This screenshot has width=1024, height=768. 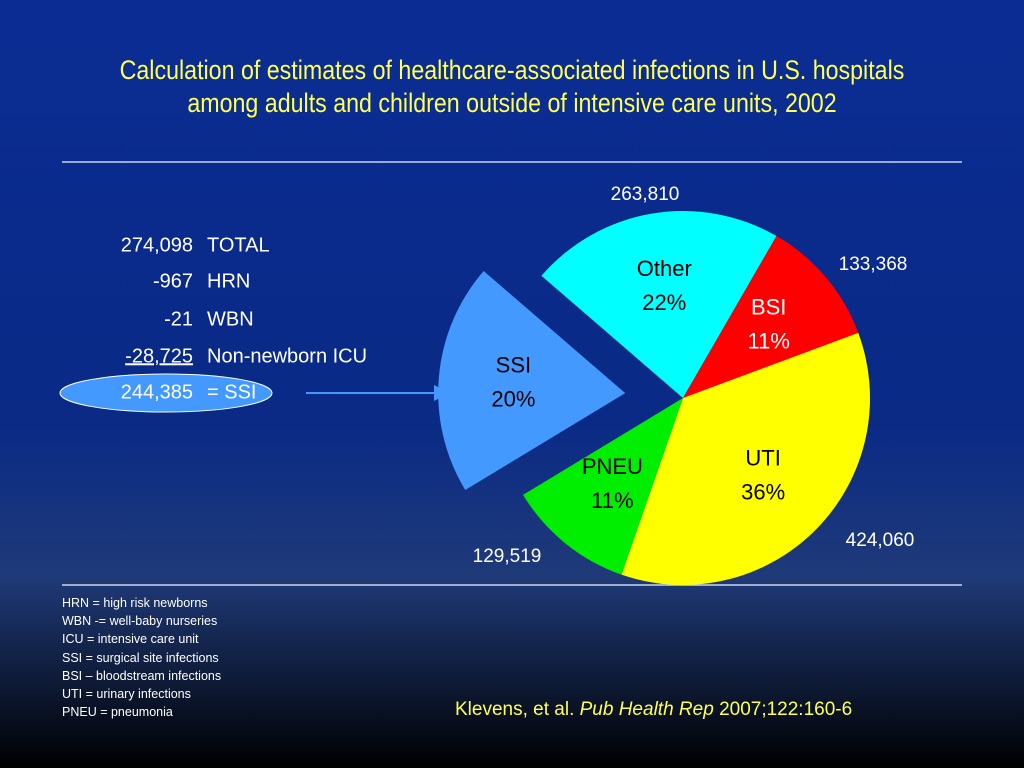 I want to click on table-label: TOTAL, so click(x=238, y=245).